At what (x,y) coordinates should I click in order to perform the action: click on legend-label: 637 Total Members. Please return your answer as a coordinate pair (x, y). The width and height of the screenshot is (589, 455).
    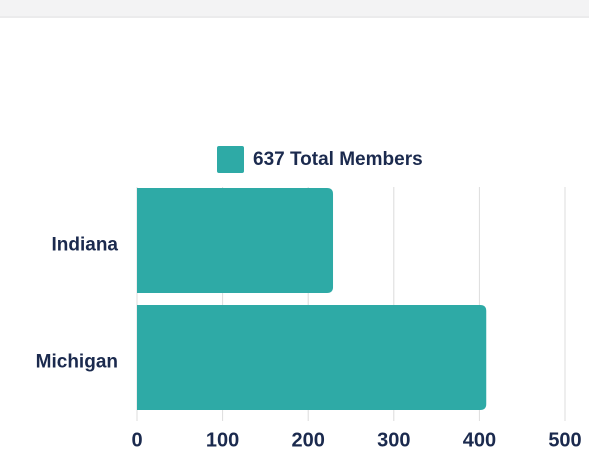
    Looking at the image, I should click on (338, 159).